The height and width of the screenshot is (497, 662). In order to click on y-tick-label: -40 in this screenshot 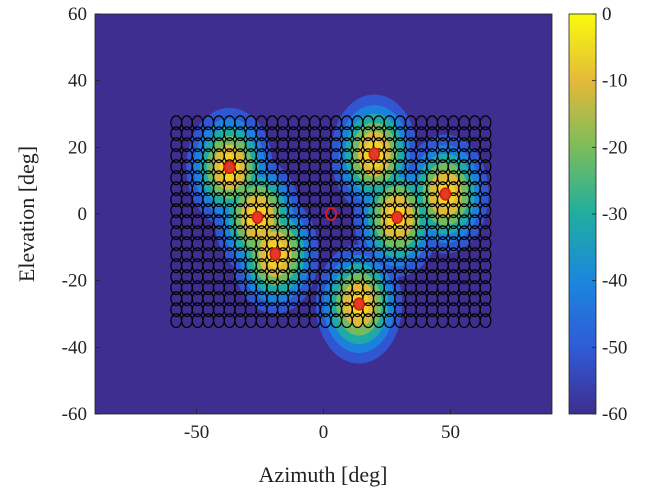, I will do `click(74, 347)`.